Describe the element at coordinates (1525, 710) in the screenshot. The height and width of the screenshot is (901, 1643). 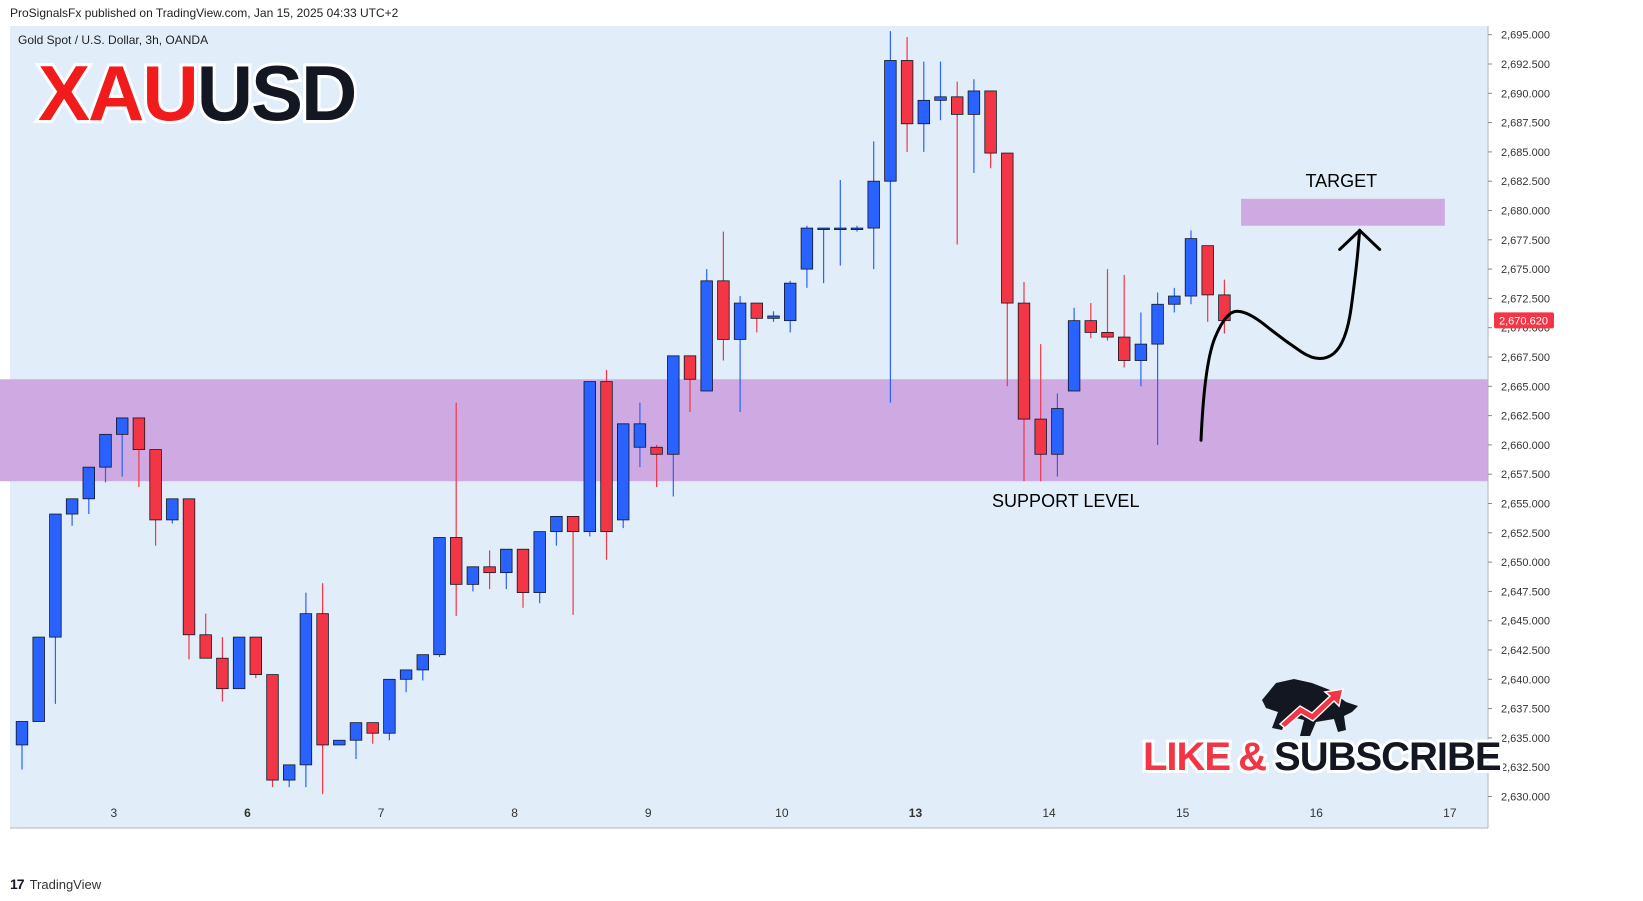
I see `price-tick-label: 2,637.500` at that location.